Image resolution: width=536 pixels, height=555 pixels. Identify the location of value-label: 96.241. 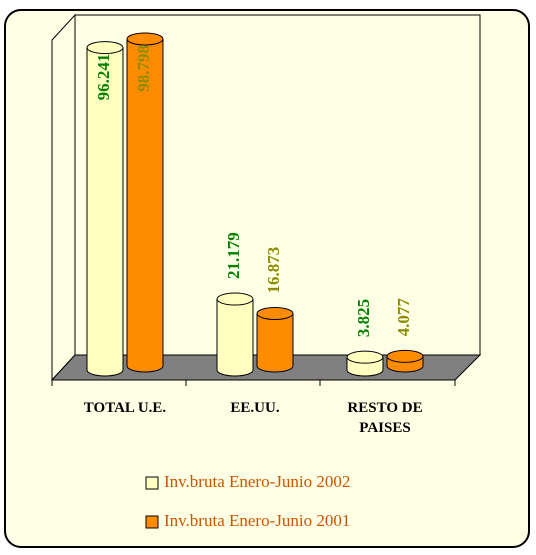
(103, 77).